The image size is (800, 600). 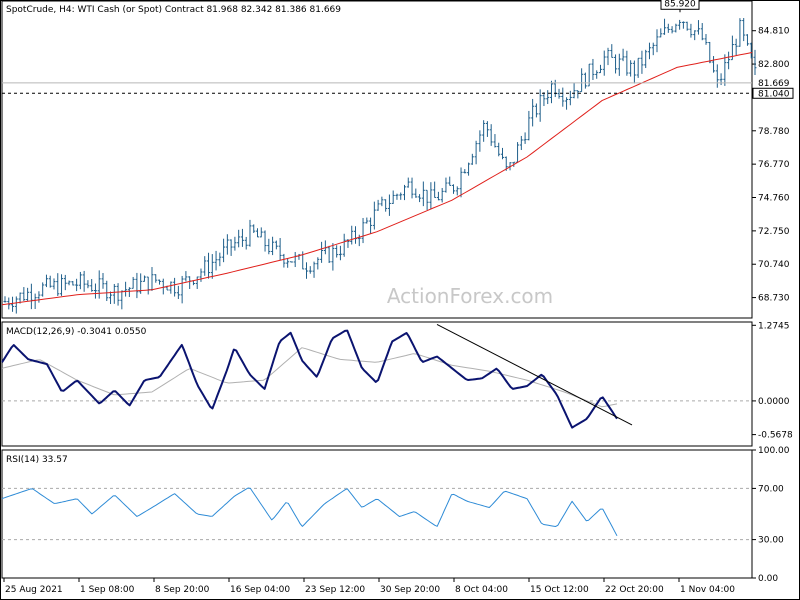 What do you see at coordinates (309, 512) in the screenshot?
I see `rsi-line` at bounding box center [309, 512].